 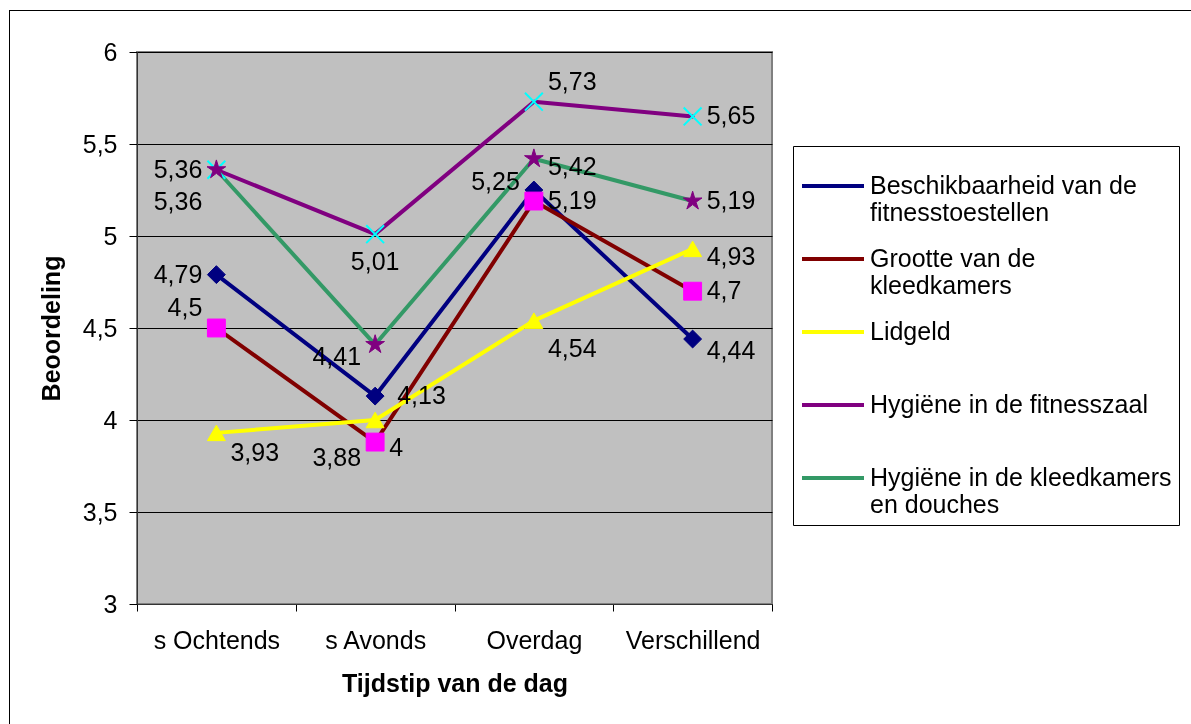 What do you see at coordinates (110, 51) in the screenshot?
I see `y-tick-label: 6` at bounding box center [110, 51].